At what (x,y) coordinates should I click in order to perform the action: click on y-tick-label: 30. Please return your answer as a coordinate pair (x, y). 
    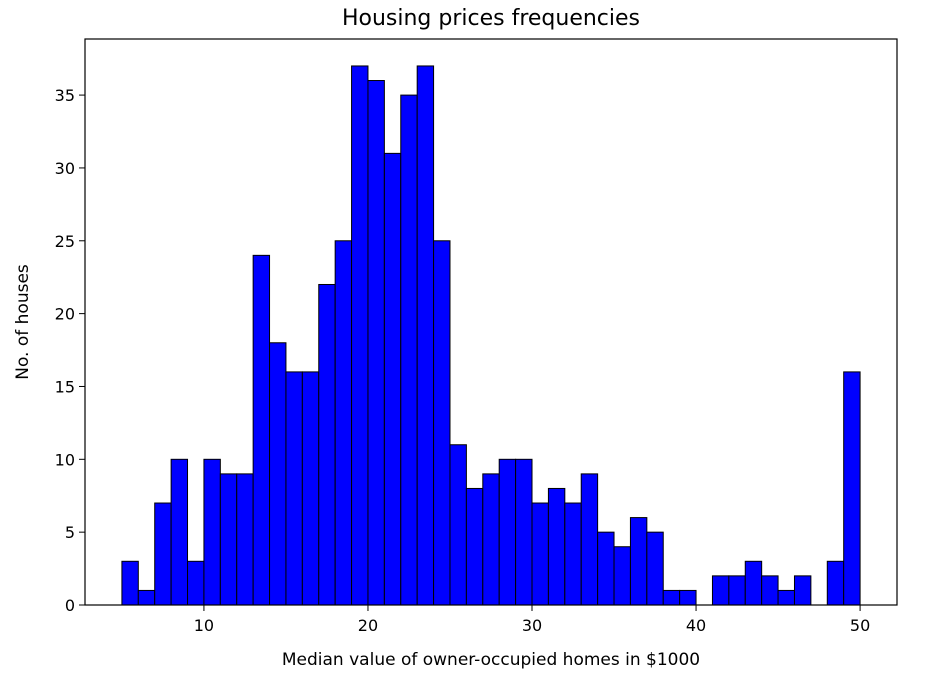
    Looking at the image, I should click on (65, 168).